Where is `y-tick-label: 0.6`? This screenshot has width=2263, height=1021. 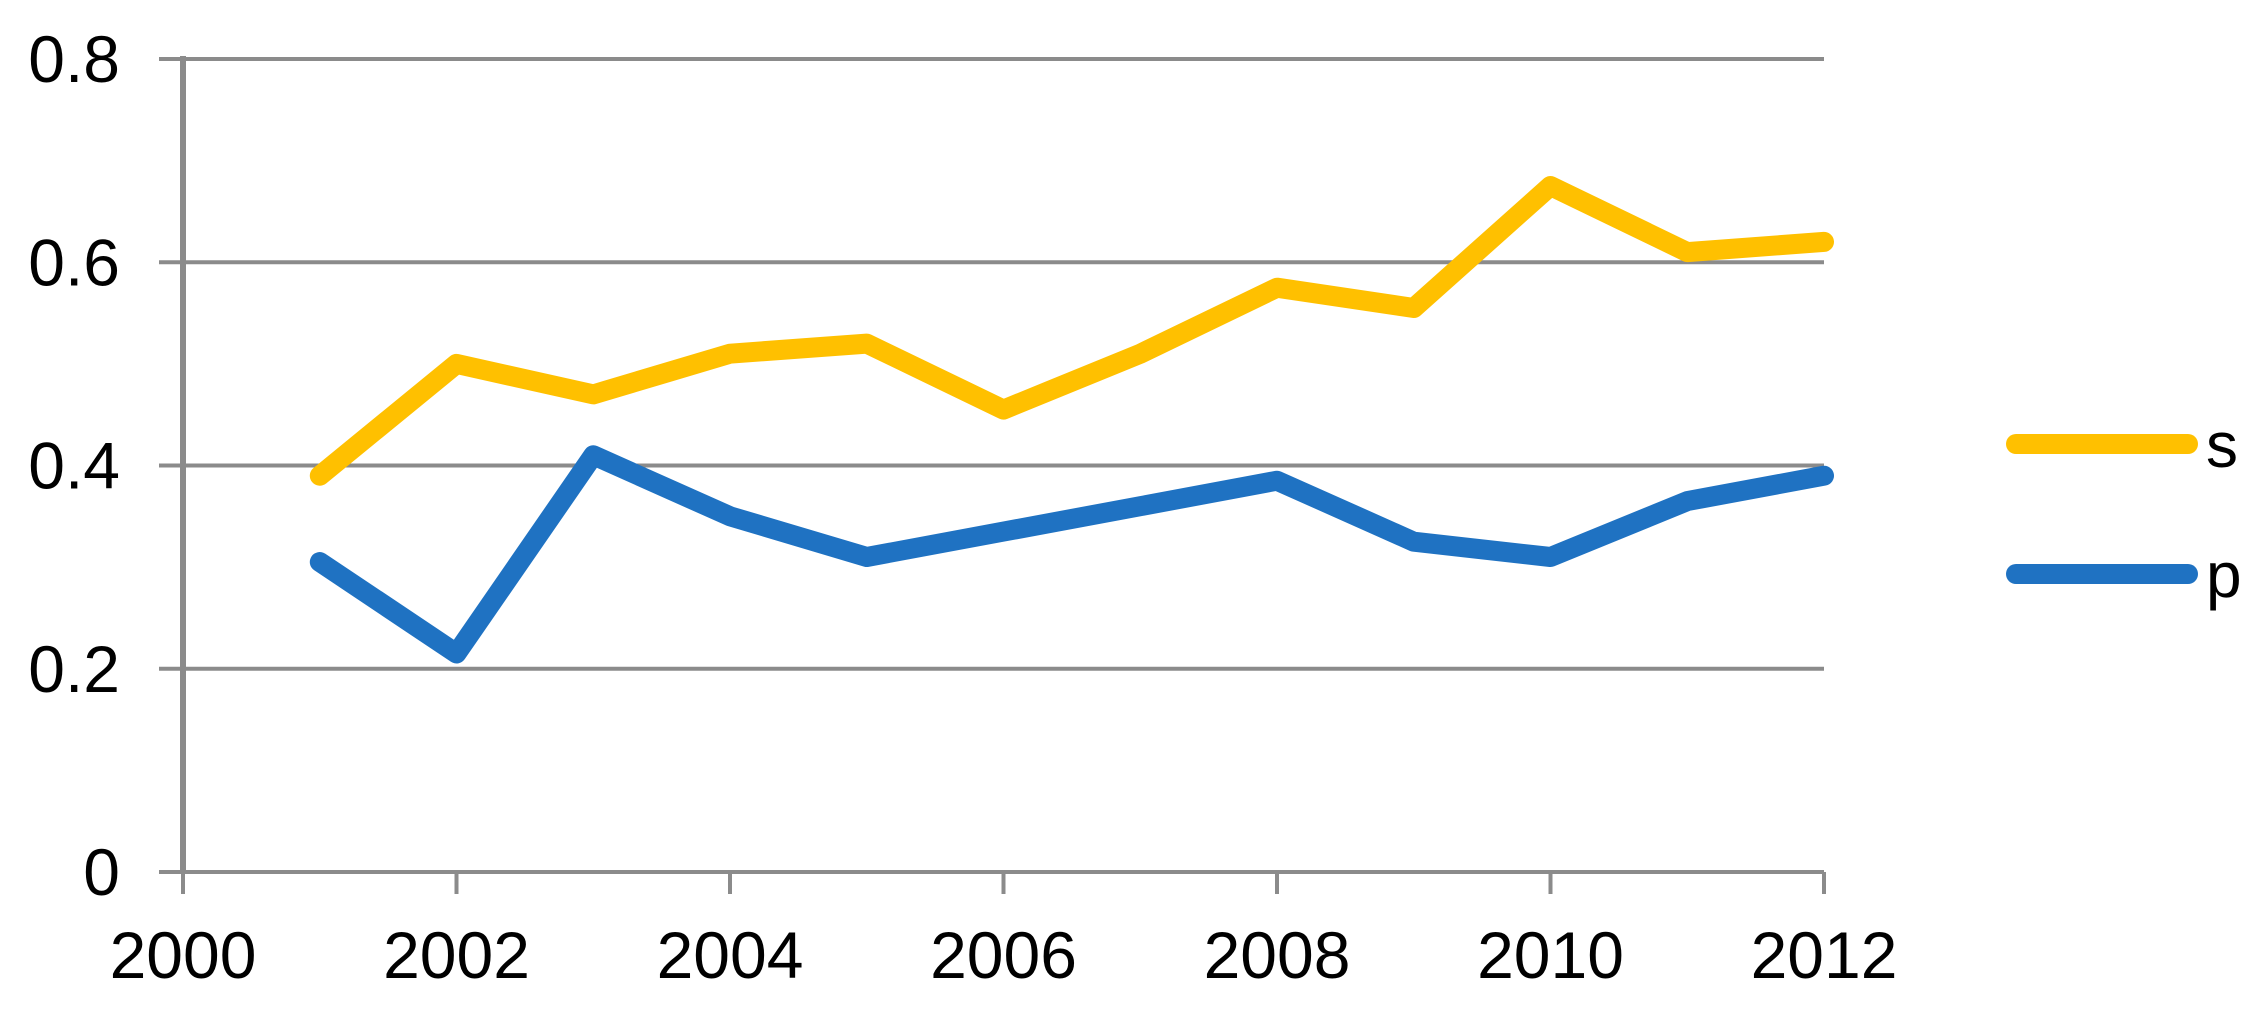
y-tick-label: 0.6 is located at coordinates (74, 262).